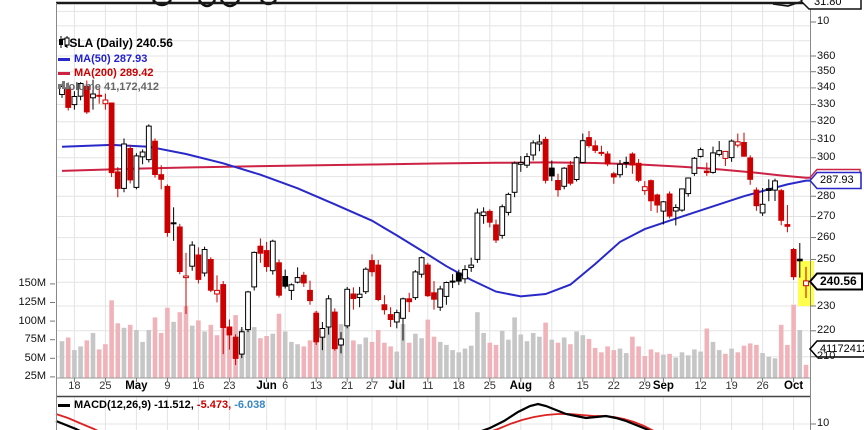  I want to click on date-tick-label: 29, so click(644, 386).